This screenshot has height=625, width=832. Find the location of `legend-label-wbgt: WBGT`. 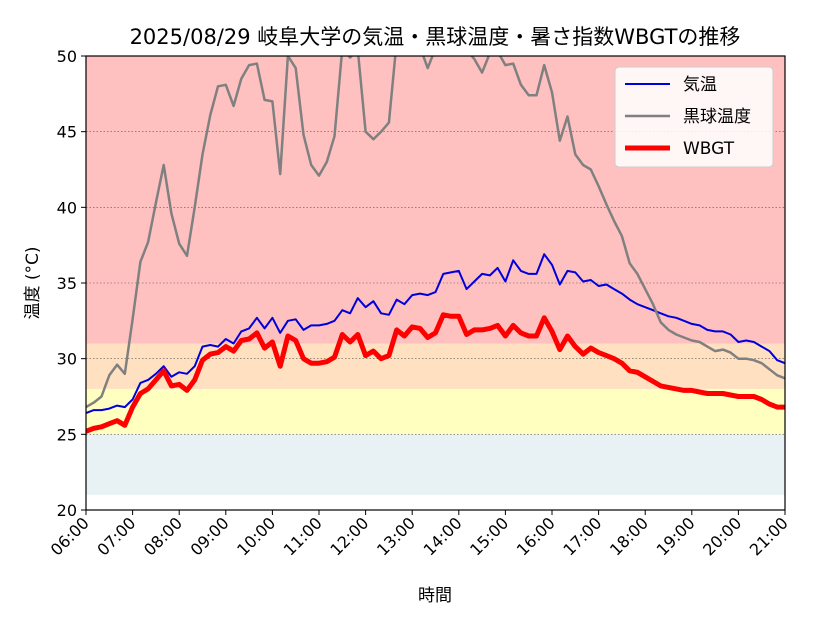

legend-label-wbgt: WBGT is located at coordinates (709, 149).